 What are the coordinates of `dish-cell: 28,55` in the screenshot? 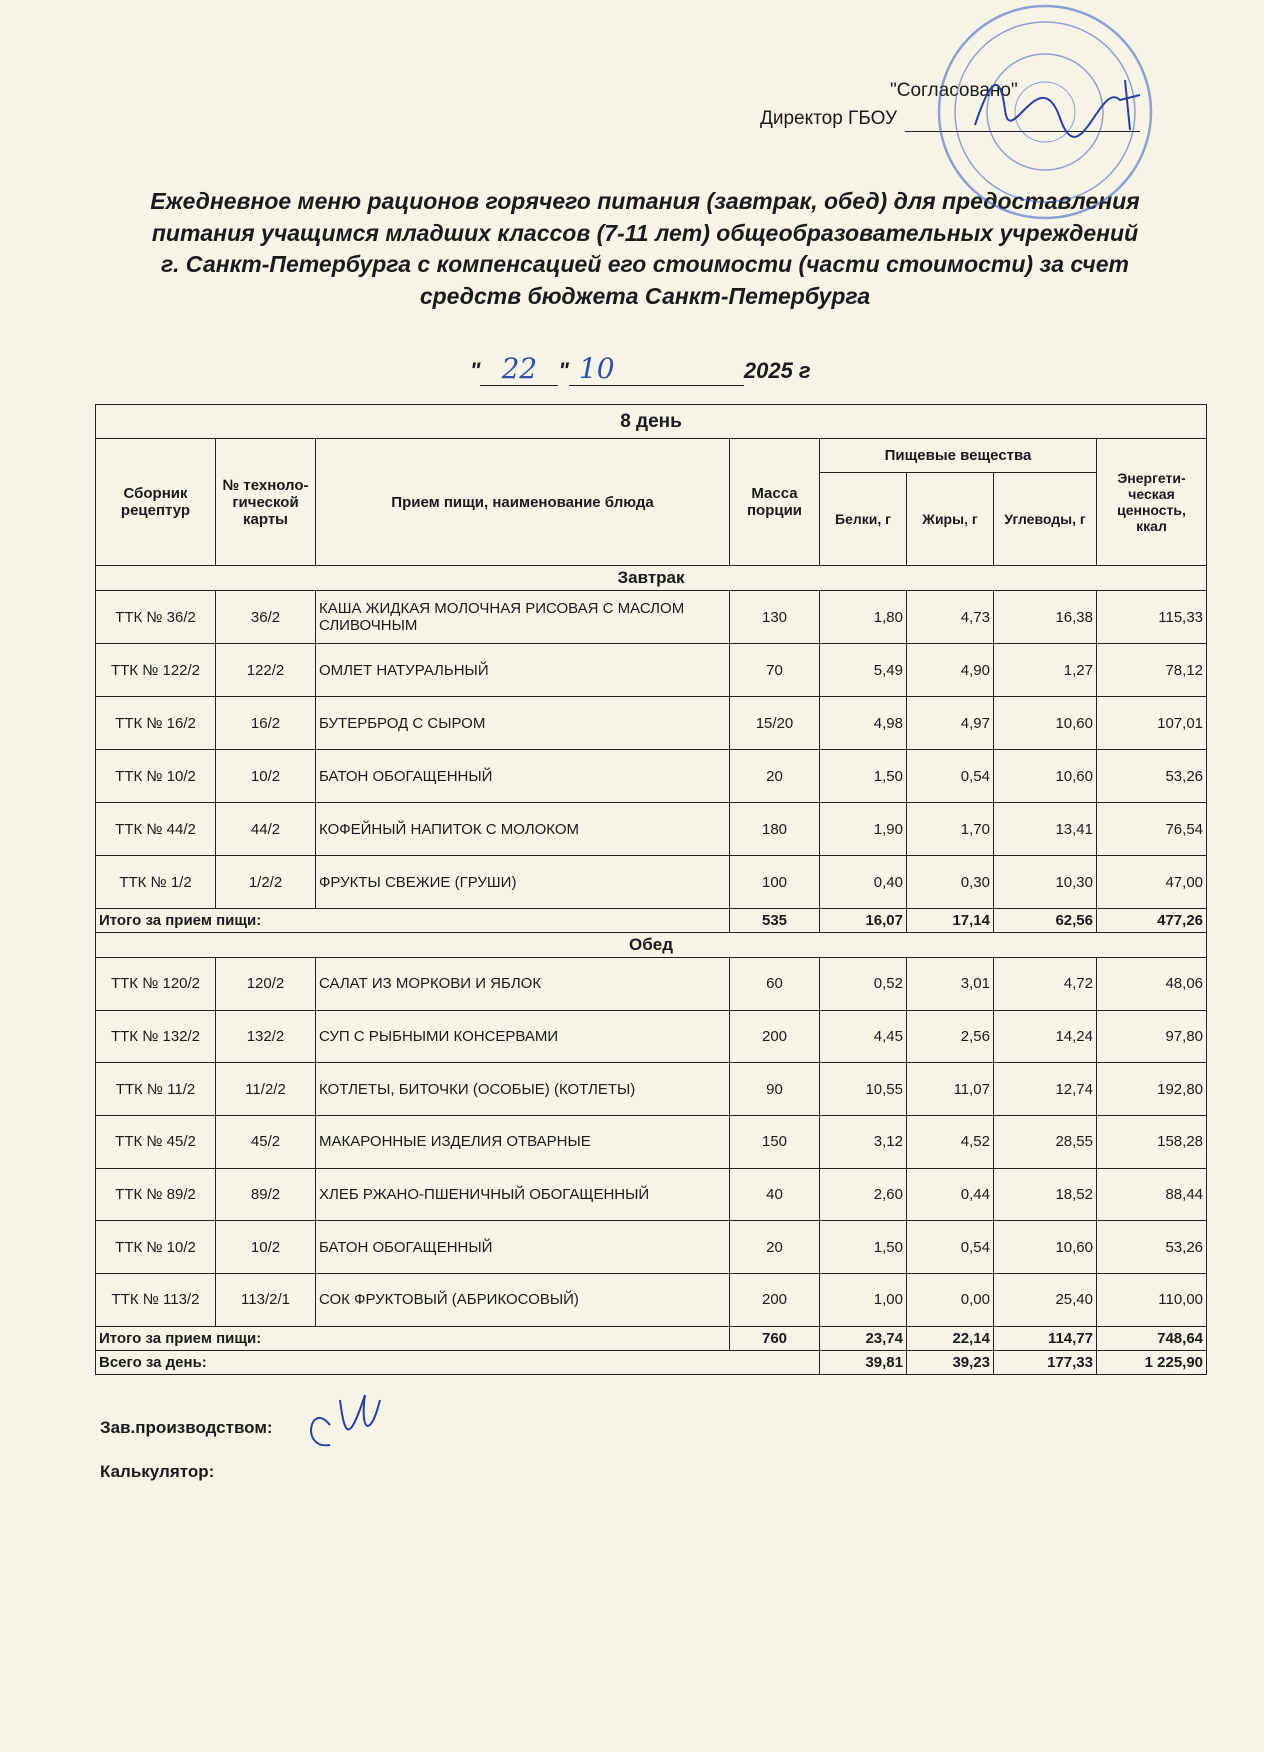 It's located at (1045, 1142).